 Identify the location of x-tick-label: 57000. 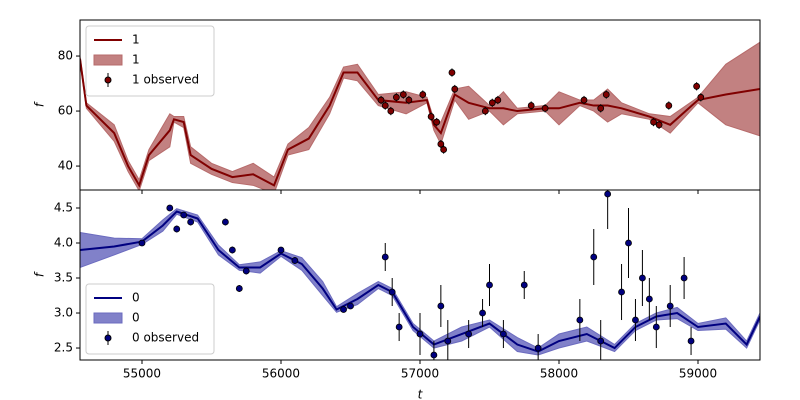
(420, 374).